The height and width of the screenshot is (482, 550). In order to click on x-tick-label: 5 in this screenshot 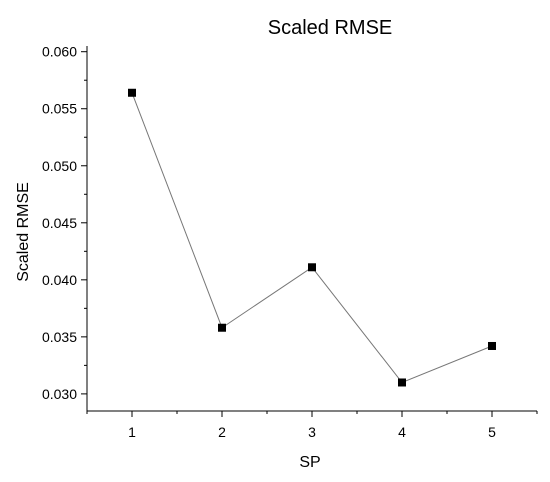, I will do `click(492, 432)`.